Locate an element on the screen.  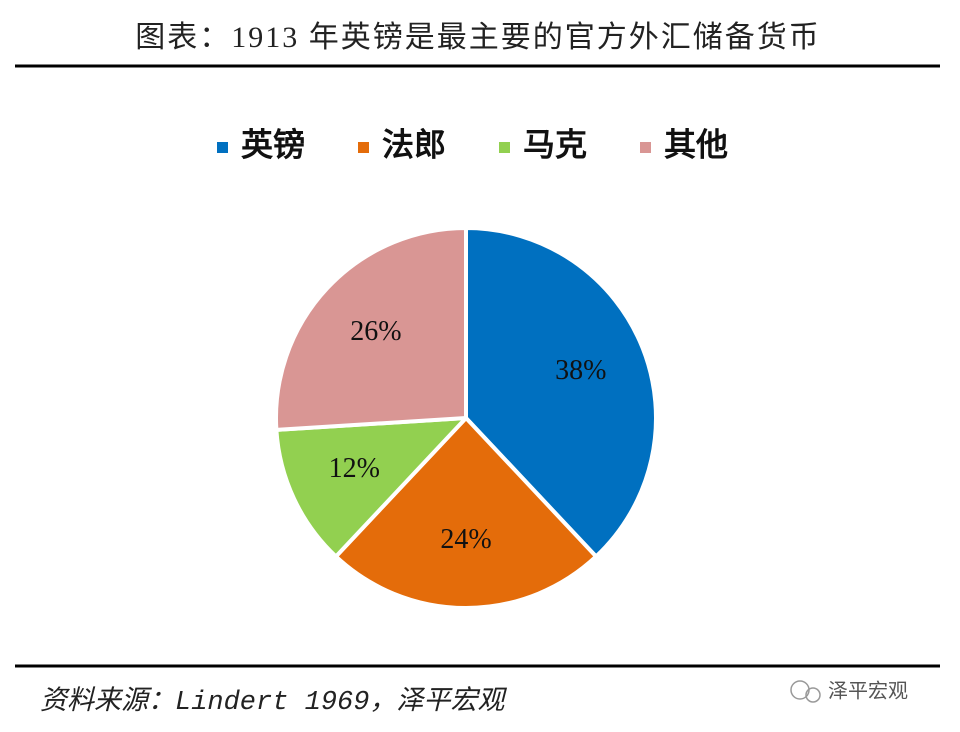
chart-title: 图表：1913 年英镑是最主要的官方外汇储备货币 is located at coordinates (478, 37).